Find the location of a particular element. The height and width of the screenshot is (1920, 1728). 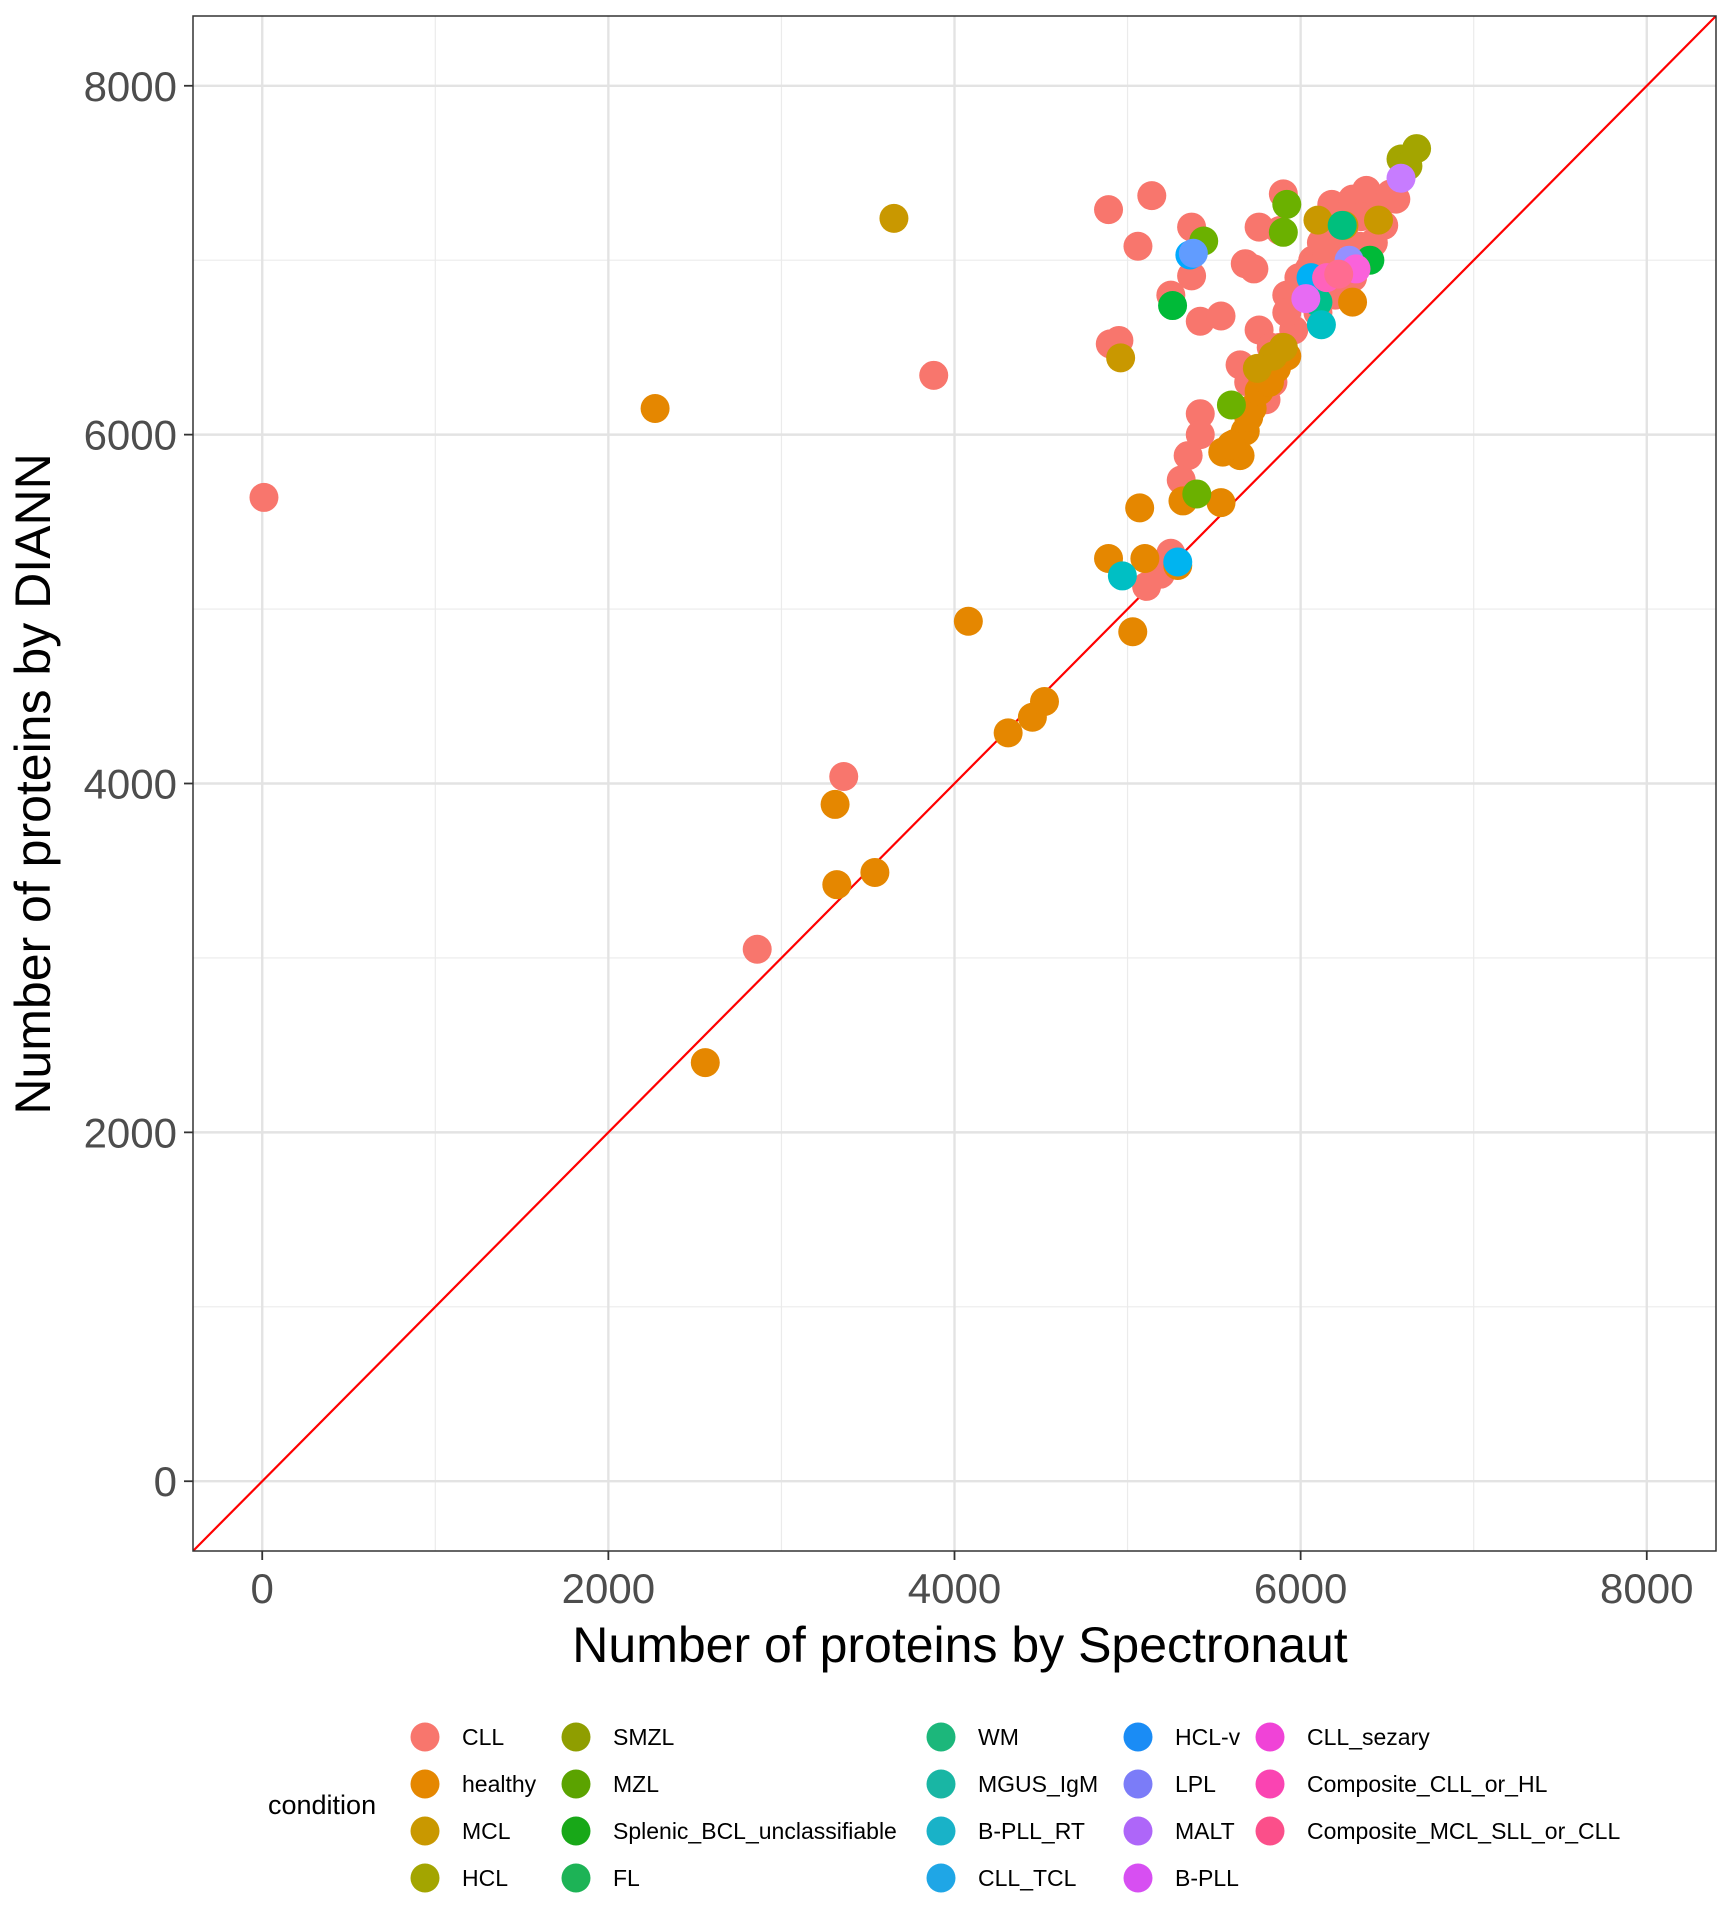

legend-item: CLL is located at coordinates (457, 1737).